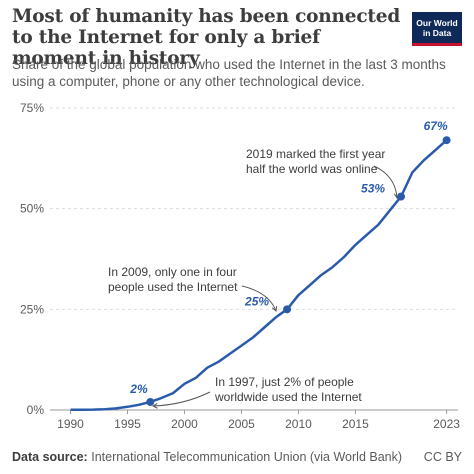 The width and height of the screenshot is (474, 474). I want to click on annotation-text: 2019 marked the first year, so click(315, 154).